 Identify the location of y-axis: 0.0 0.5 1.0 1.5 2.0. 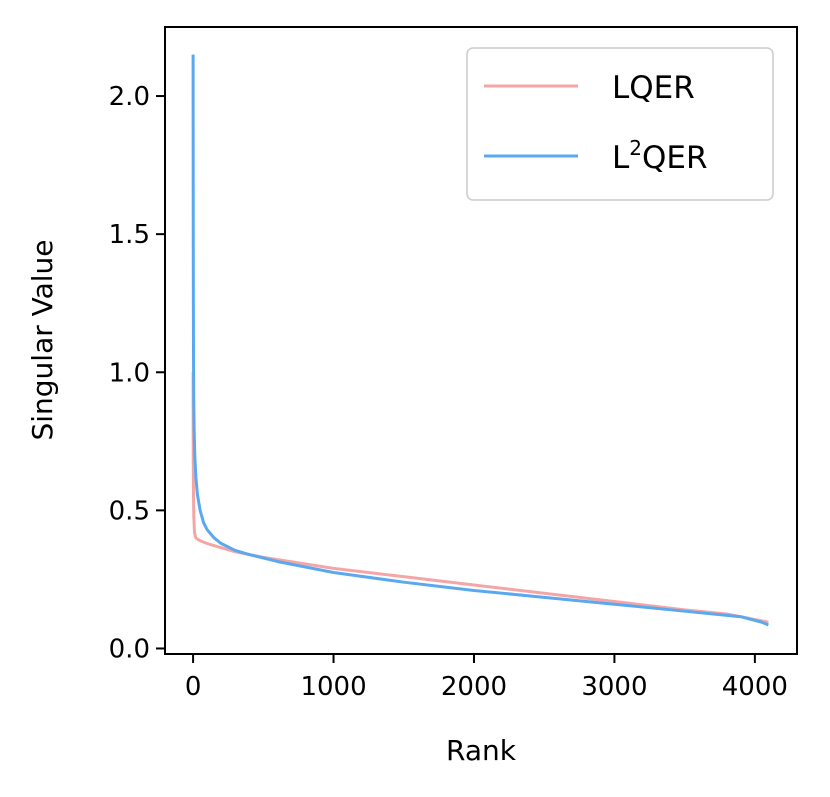
(137, 373).